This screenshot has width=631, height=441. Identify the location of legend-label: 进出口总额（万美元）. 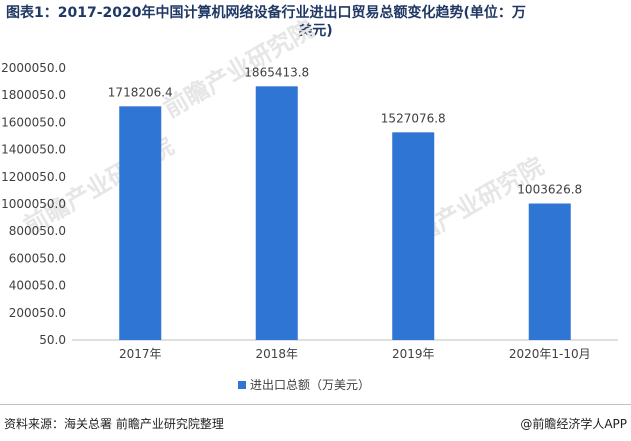
(310, 385).